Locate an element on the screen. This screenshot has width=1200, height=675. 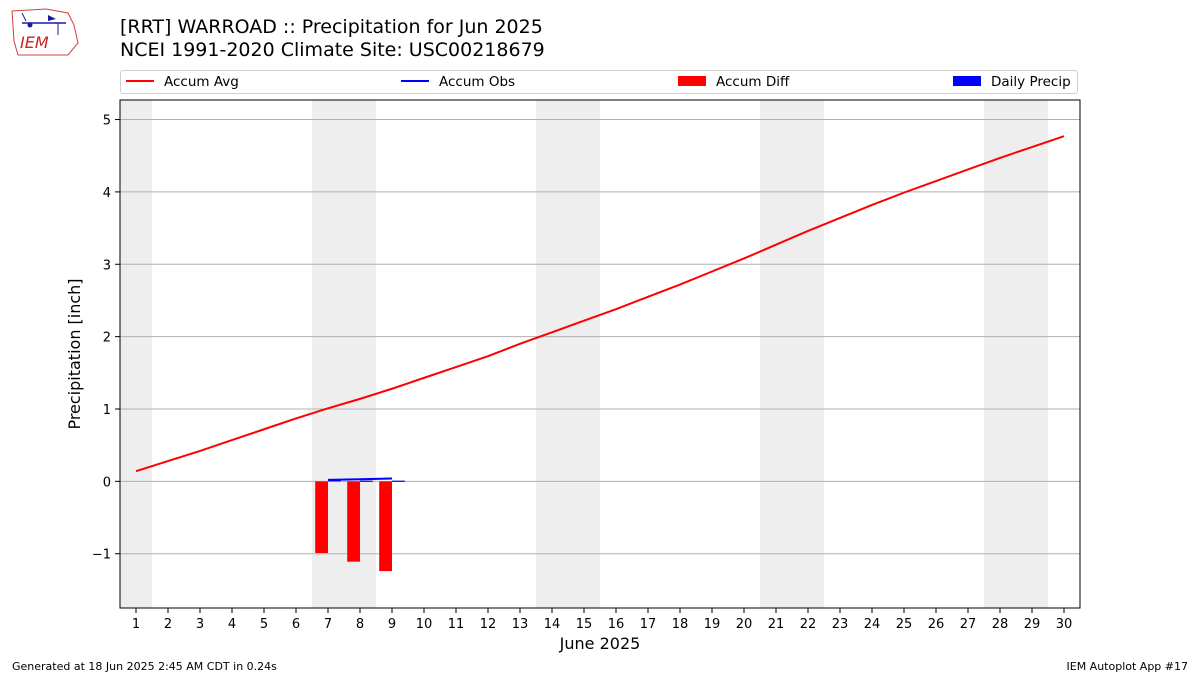
x-tick-label: 6 is located at coordinates (296, 624).